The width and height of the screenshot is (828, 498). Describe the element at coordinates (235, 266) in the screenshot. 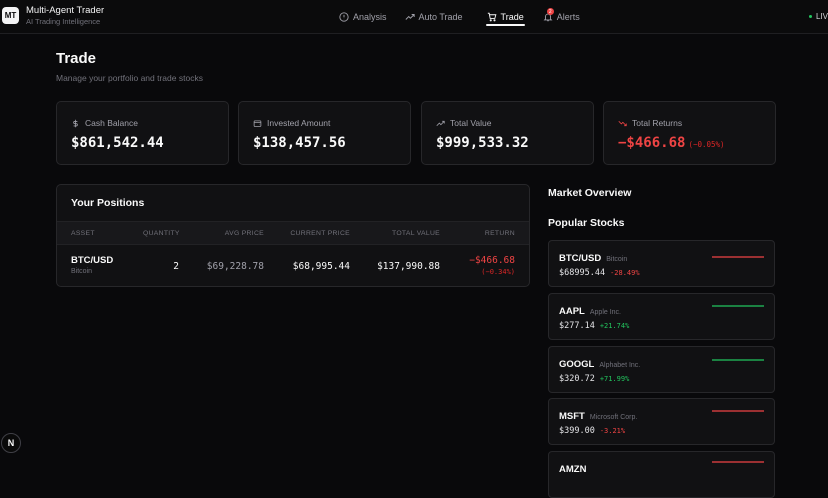

I see `row-avg-price: $69,228.78` at that location.